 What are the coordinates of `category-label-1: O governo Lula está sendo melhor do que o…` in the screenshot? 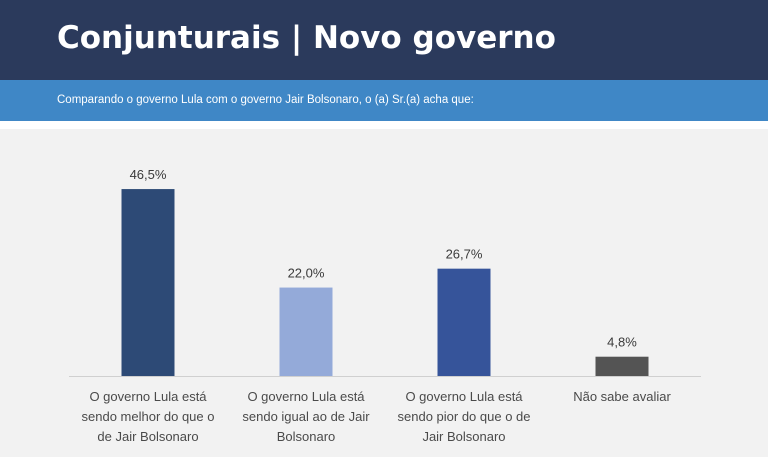 It's located at (148, 416).